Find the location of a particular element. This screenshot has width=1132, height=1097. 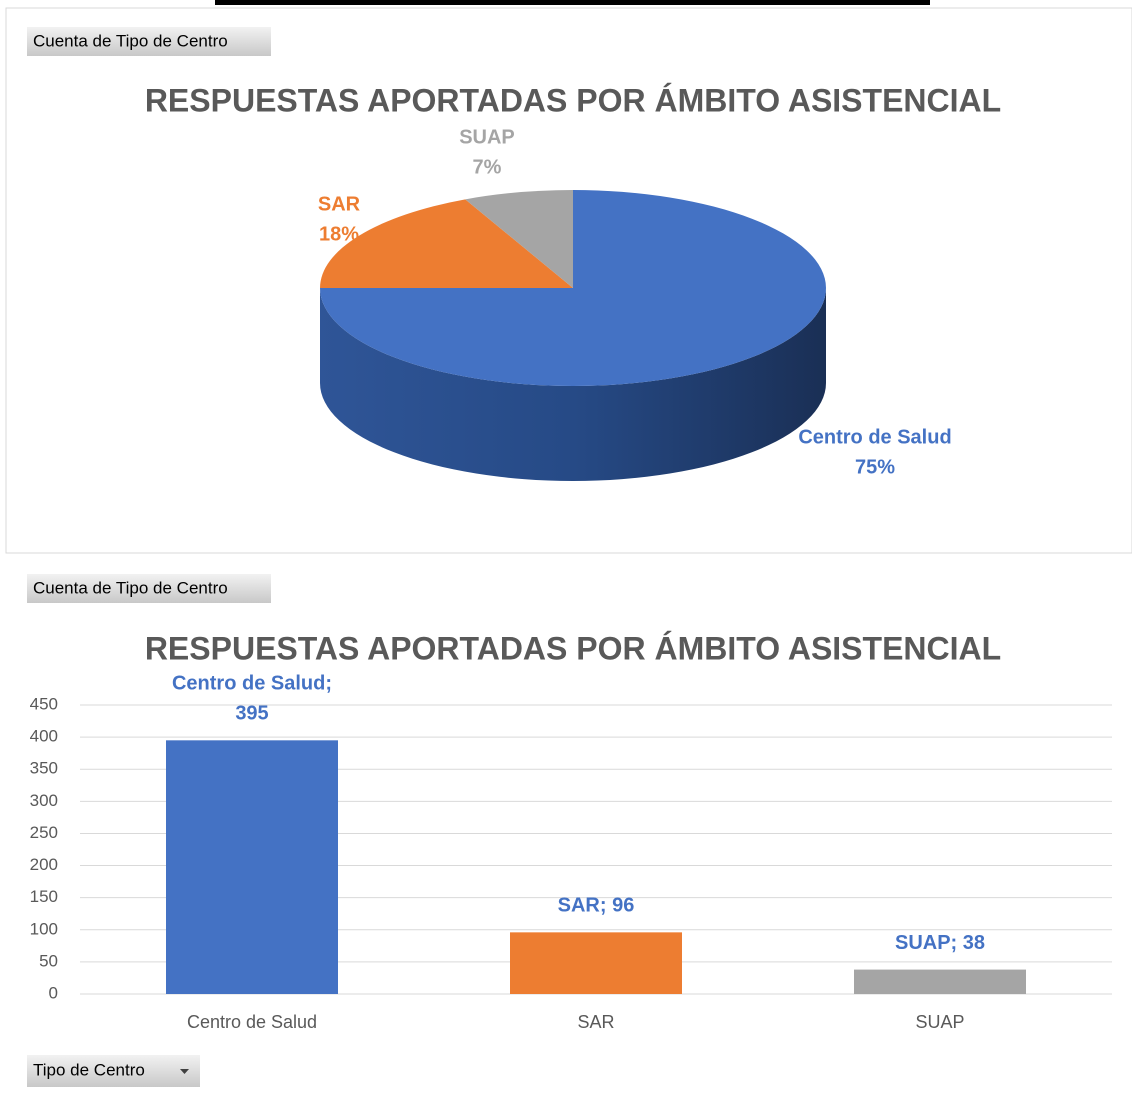

data-label-value: 18% is located at coordinates (339, 234).